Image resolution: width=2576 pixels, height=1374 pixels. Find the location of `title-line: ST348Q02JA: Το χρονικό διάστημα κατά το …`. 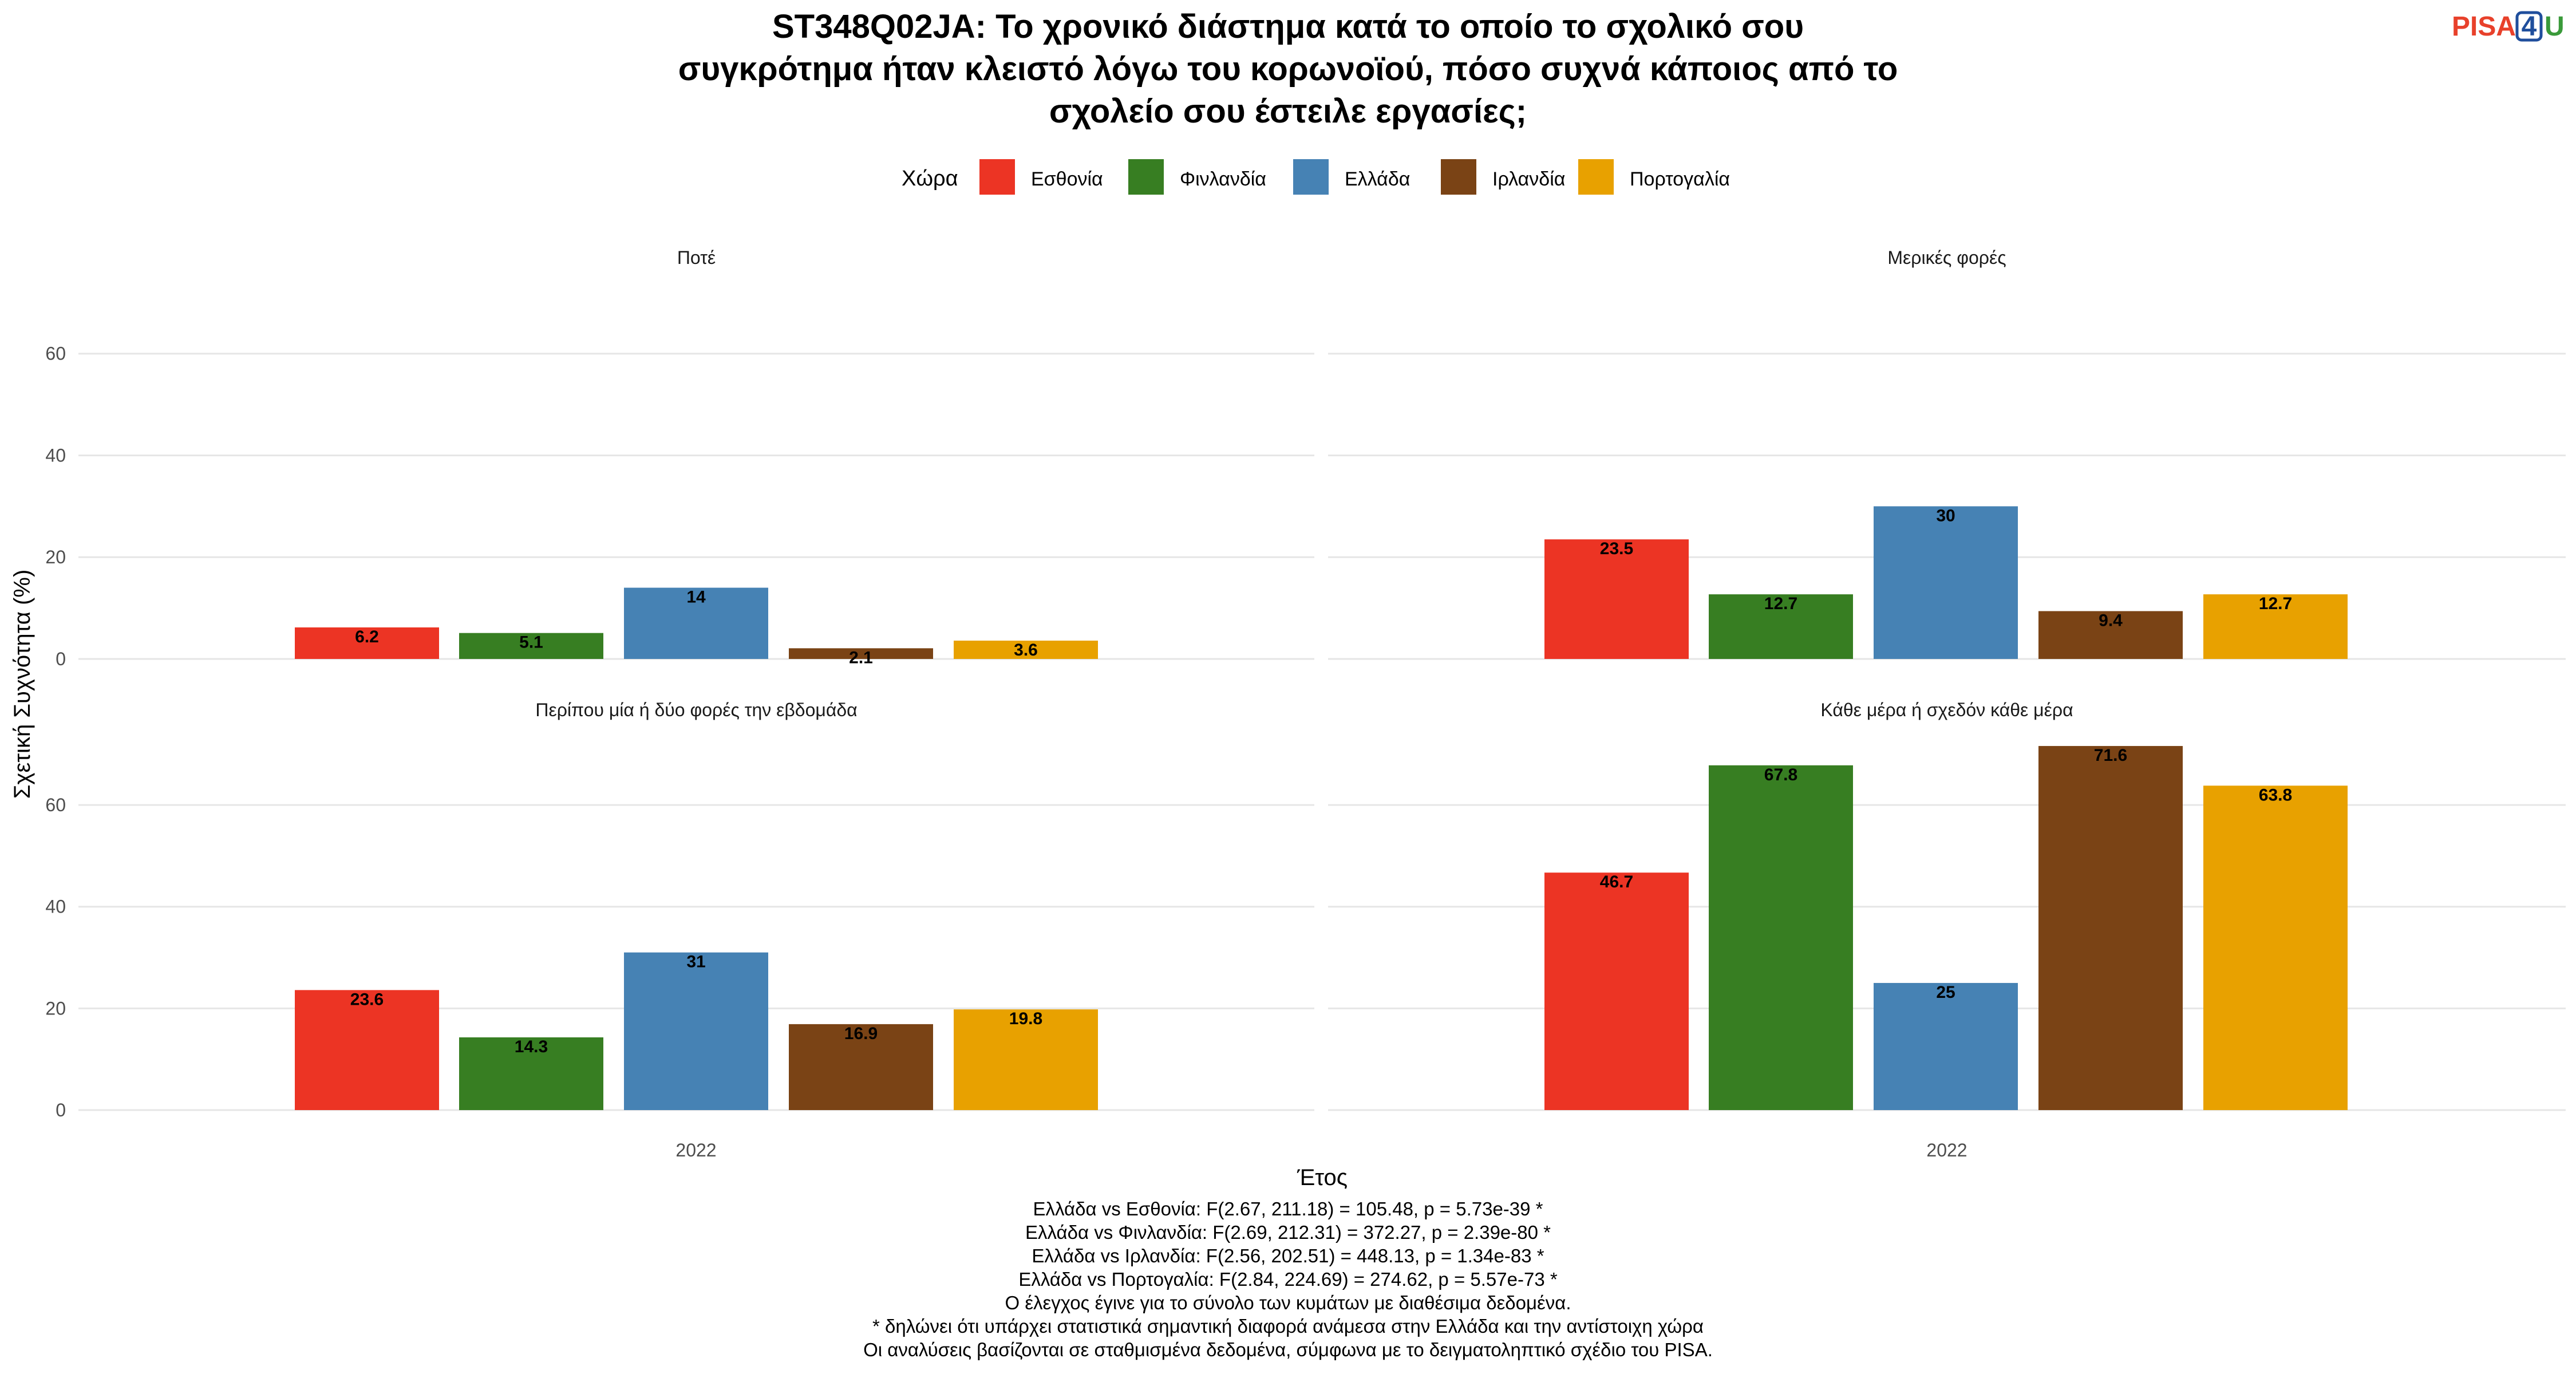

title-line: ST348Q02JA: Το χρονικό διάστημα κατά το … is located at coordinates (1288, 27).